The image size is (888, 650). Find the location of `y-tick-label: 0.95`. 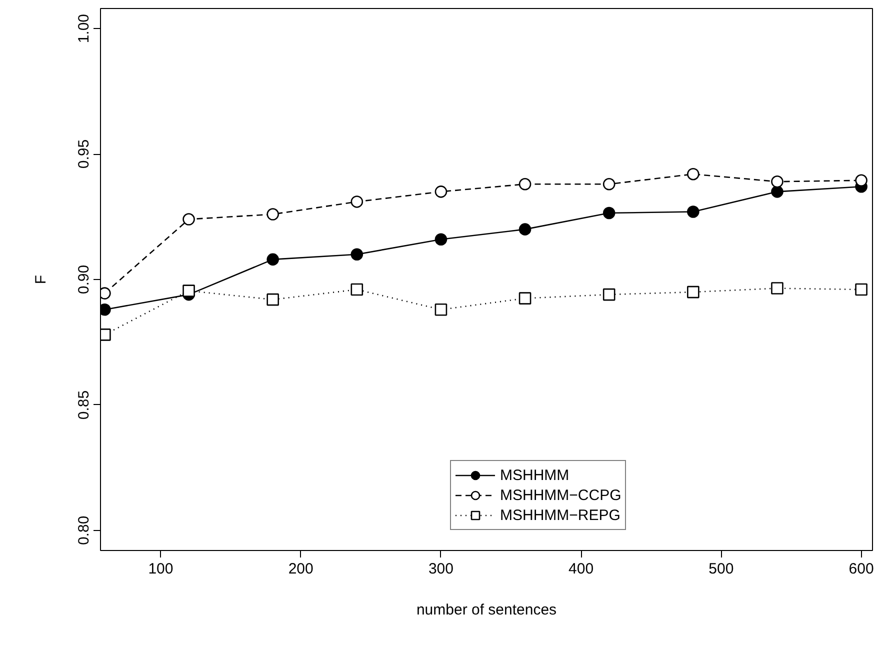

y-tick-label: 0.95 is located at coordinates (84, 154).